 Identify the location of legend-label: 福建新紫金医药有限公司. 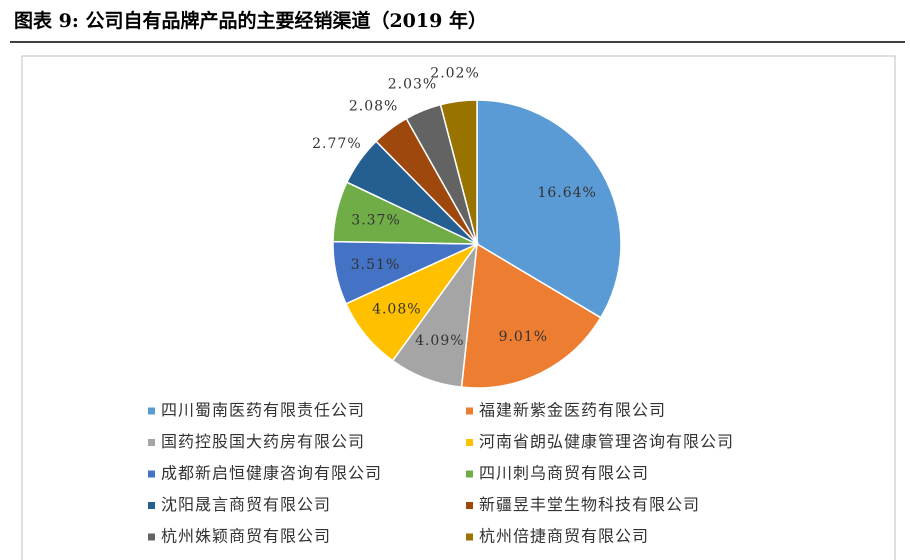
(572, 410).